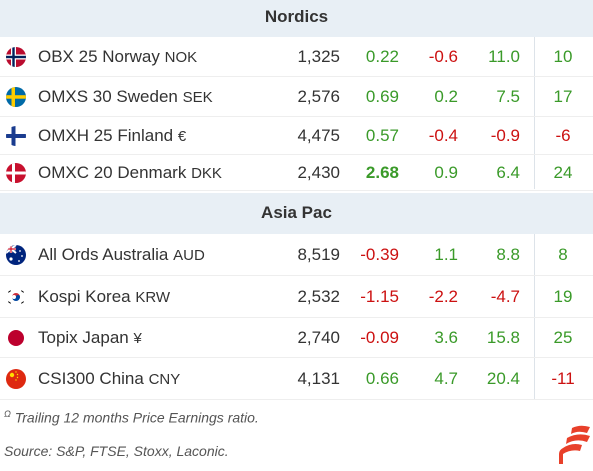 The image size is (593, 471). I want to click on change-ytd: -0.9, so click(505, 135).